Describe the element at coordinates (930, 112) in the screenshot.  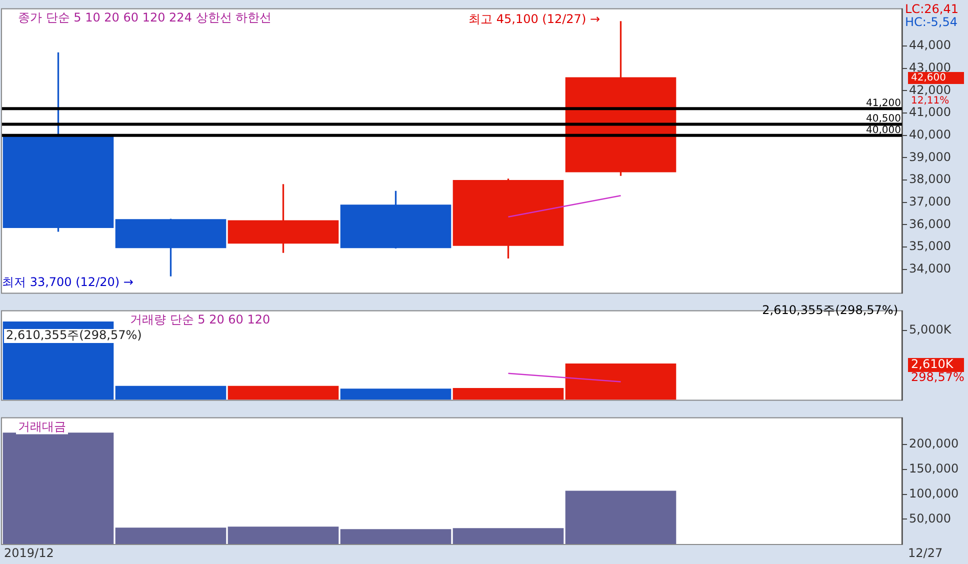
I see `y-tick-label: 41,000` at that location.